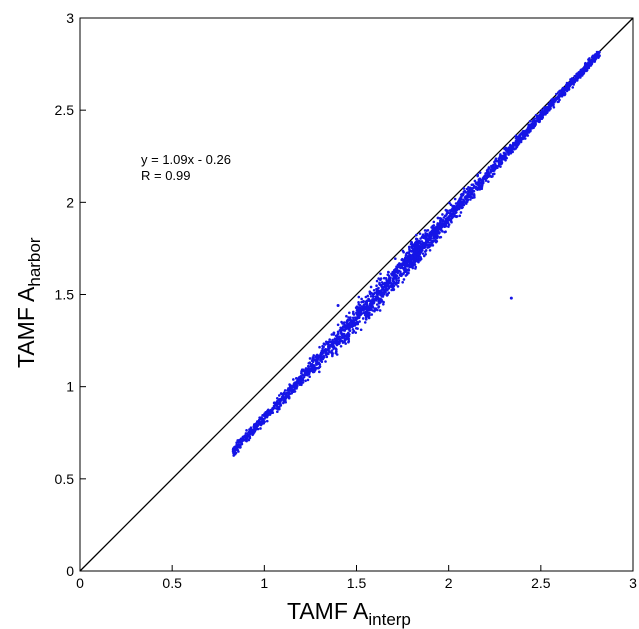  Describe the element at coordinates (28, 302) in the screenshot. I see `y-axis-label: TAMF Aharbor` at that location.